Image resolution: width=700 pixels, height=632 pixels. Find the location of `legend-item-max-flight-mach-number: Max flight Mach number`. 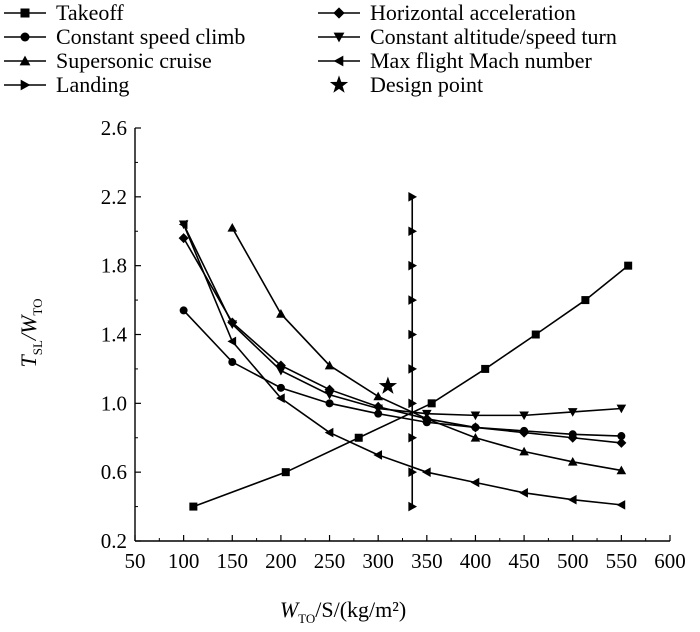

legend-item-max-flight-mach-number: Max flight Mach number is located at coordinates (455, 60).